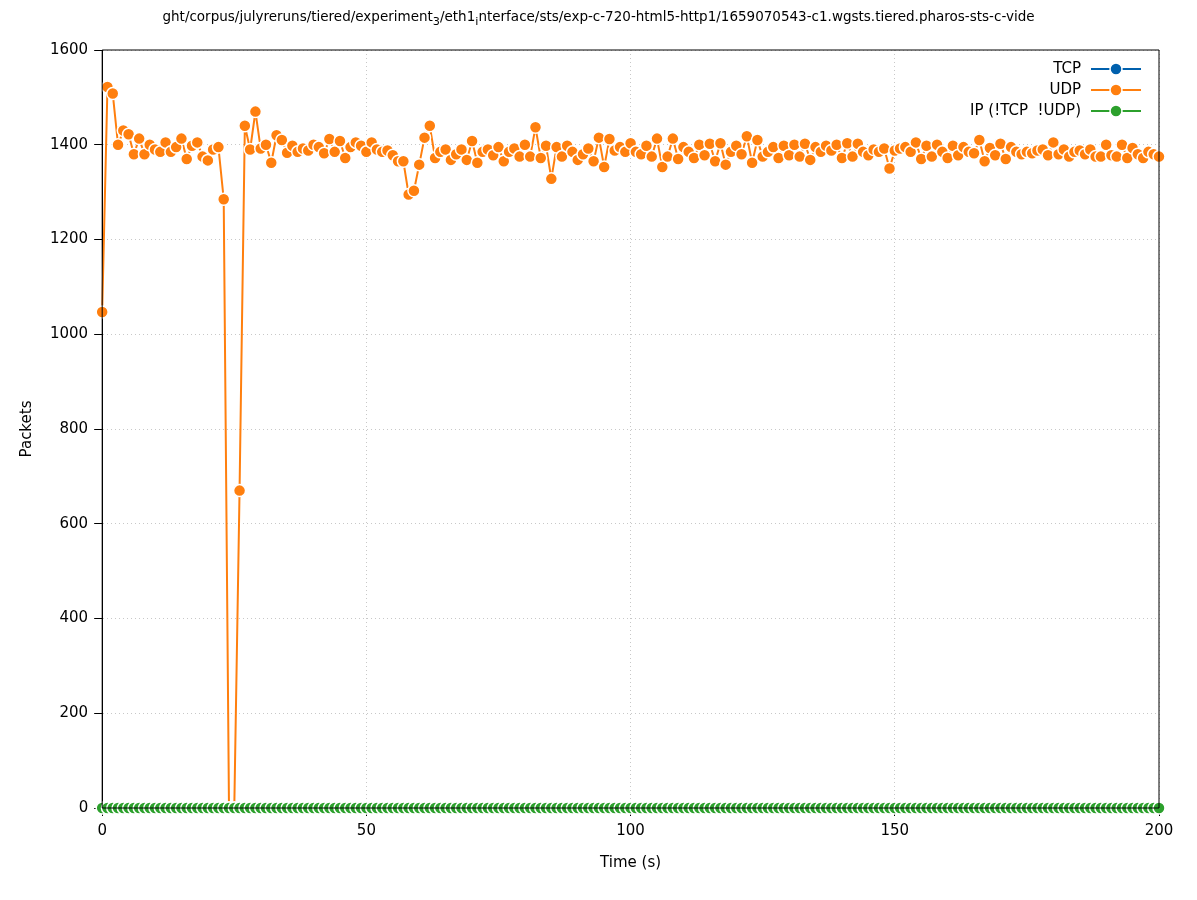 The width and height of the screenshot is (1197, 900). What do you see at coordinates (69, 333) in the screenshot?
I see `y-tick-label: 1000` at bounding box center [69, 333].